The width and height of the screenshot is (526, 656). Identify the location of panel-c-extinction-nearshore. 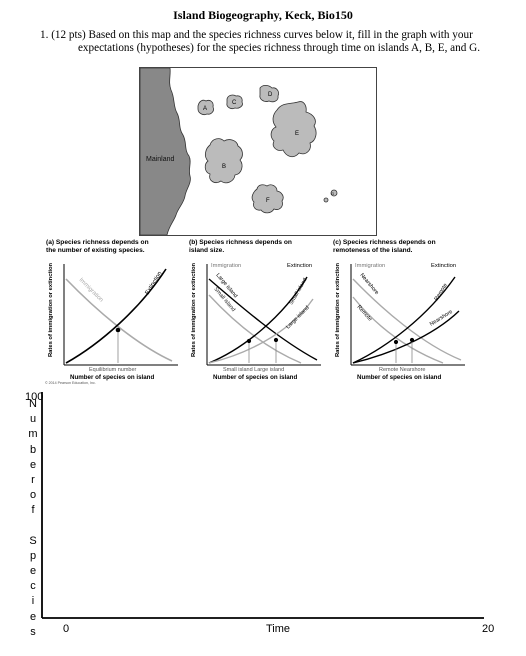
(406, 337).